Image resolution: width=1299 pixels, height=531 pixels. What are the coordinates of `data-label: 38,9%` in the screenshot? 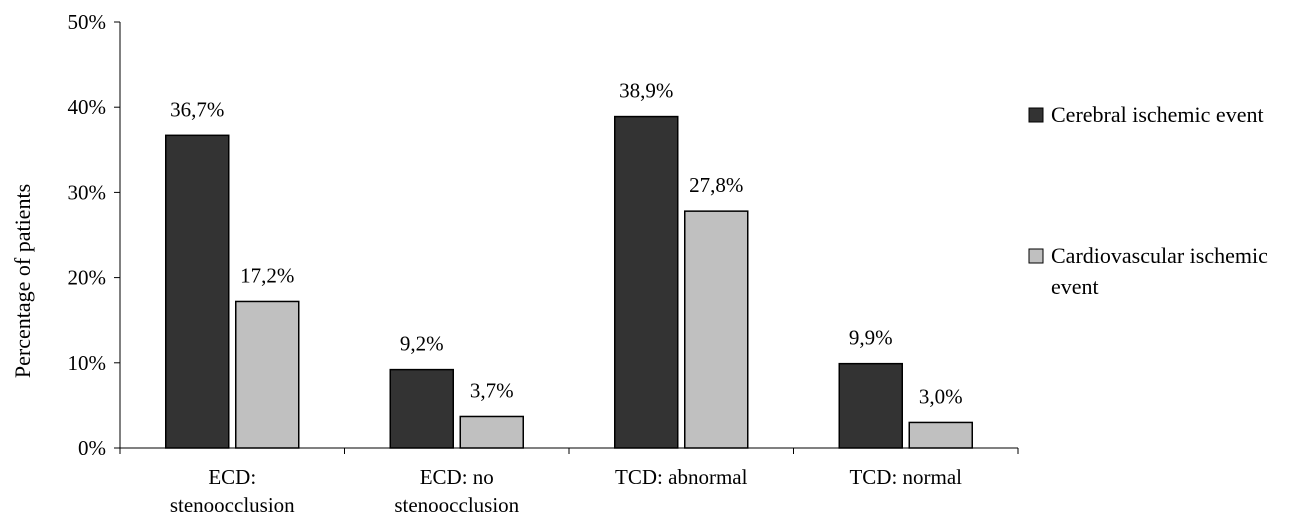 It's located at (646, 91).